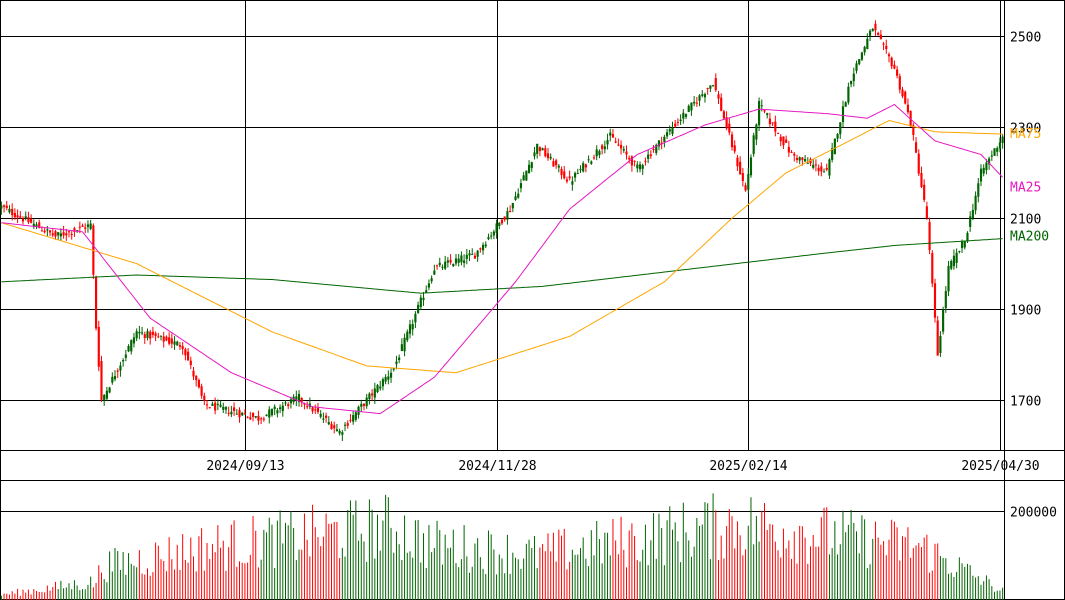  Describe the element at coordinates (502, 266) in the screenshot. I see `ma200-line` at that location.